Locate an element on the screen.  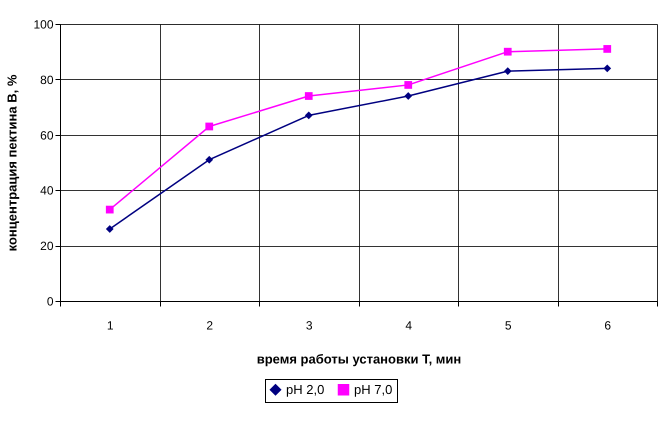
y-tick-label: 20 is located at coordinates (47, 246).